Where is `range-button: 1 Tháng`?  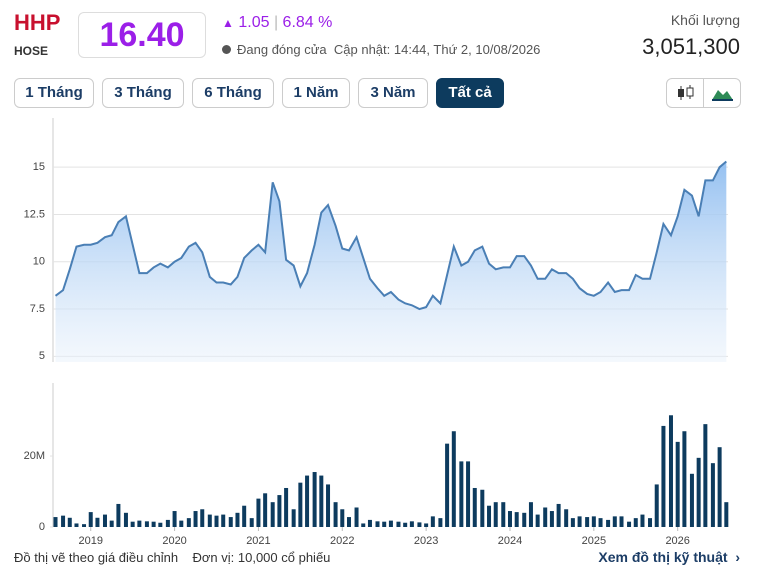
range-button: 1 Tháng is located at coordinates (54, 93).